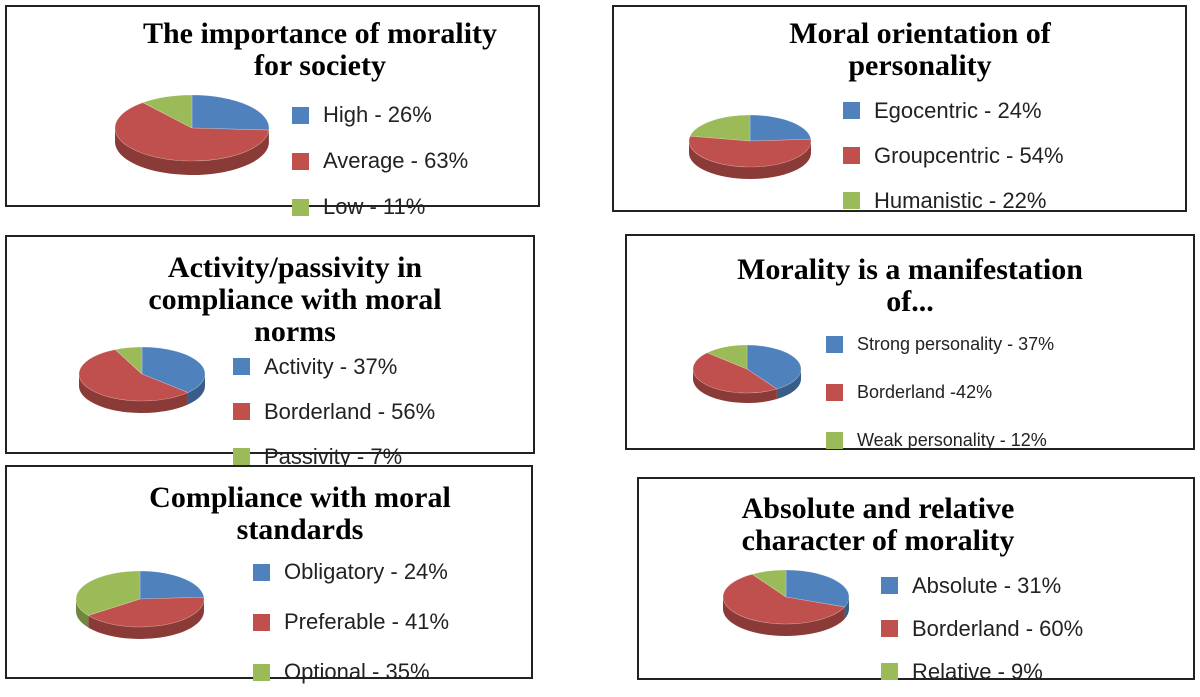 This screenshot has width=1200, height=697. Describe the element at coordinates (924, 392) in the screenshot. I see `legend-label: Borderland -42%` at that location.